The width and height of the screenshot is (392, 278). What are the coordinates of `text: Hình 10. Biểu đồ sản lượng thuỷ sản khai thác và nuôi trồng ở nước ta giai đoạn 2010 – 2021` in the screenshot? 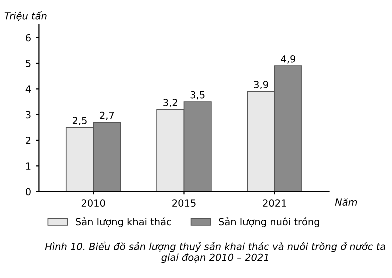 It's located at (215, 253).